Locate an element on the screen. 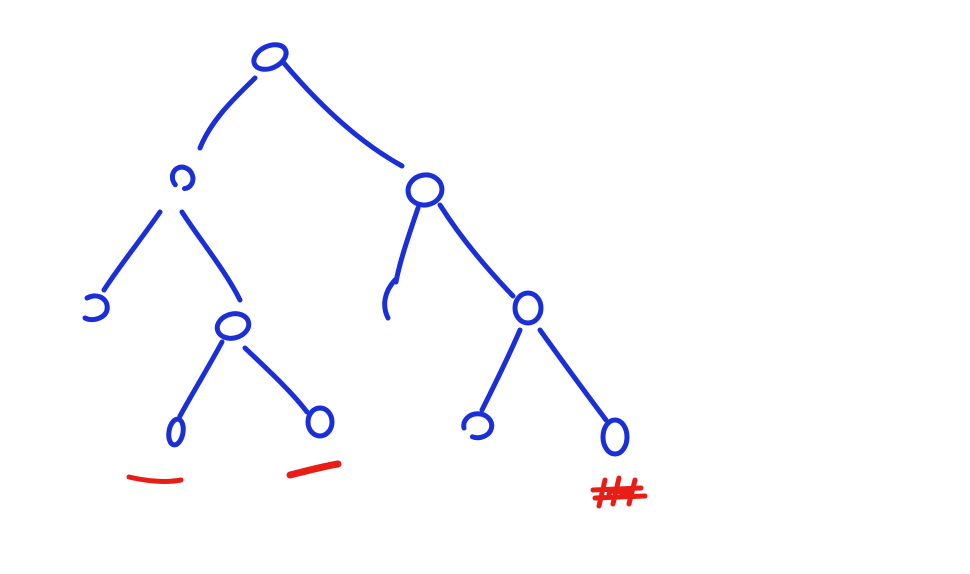 This screenshot has height=574, width=970. node-right is located at coordinates (425, 190).